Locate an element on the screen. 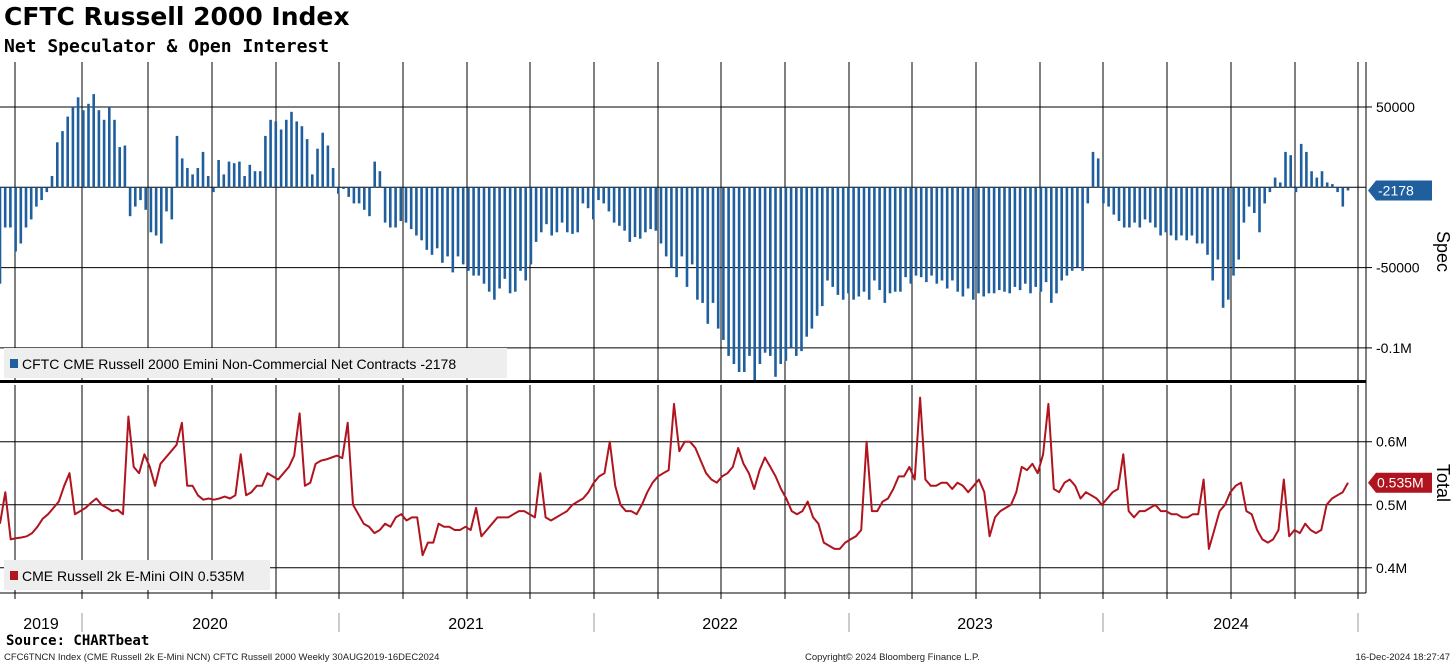  total-legend-text: CME Russell 2k E-Mini OIN 0.535M is located at coordinates (133, 576).